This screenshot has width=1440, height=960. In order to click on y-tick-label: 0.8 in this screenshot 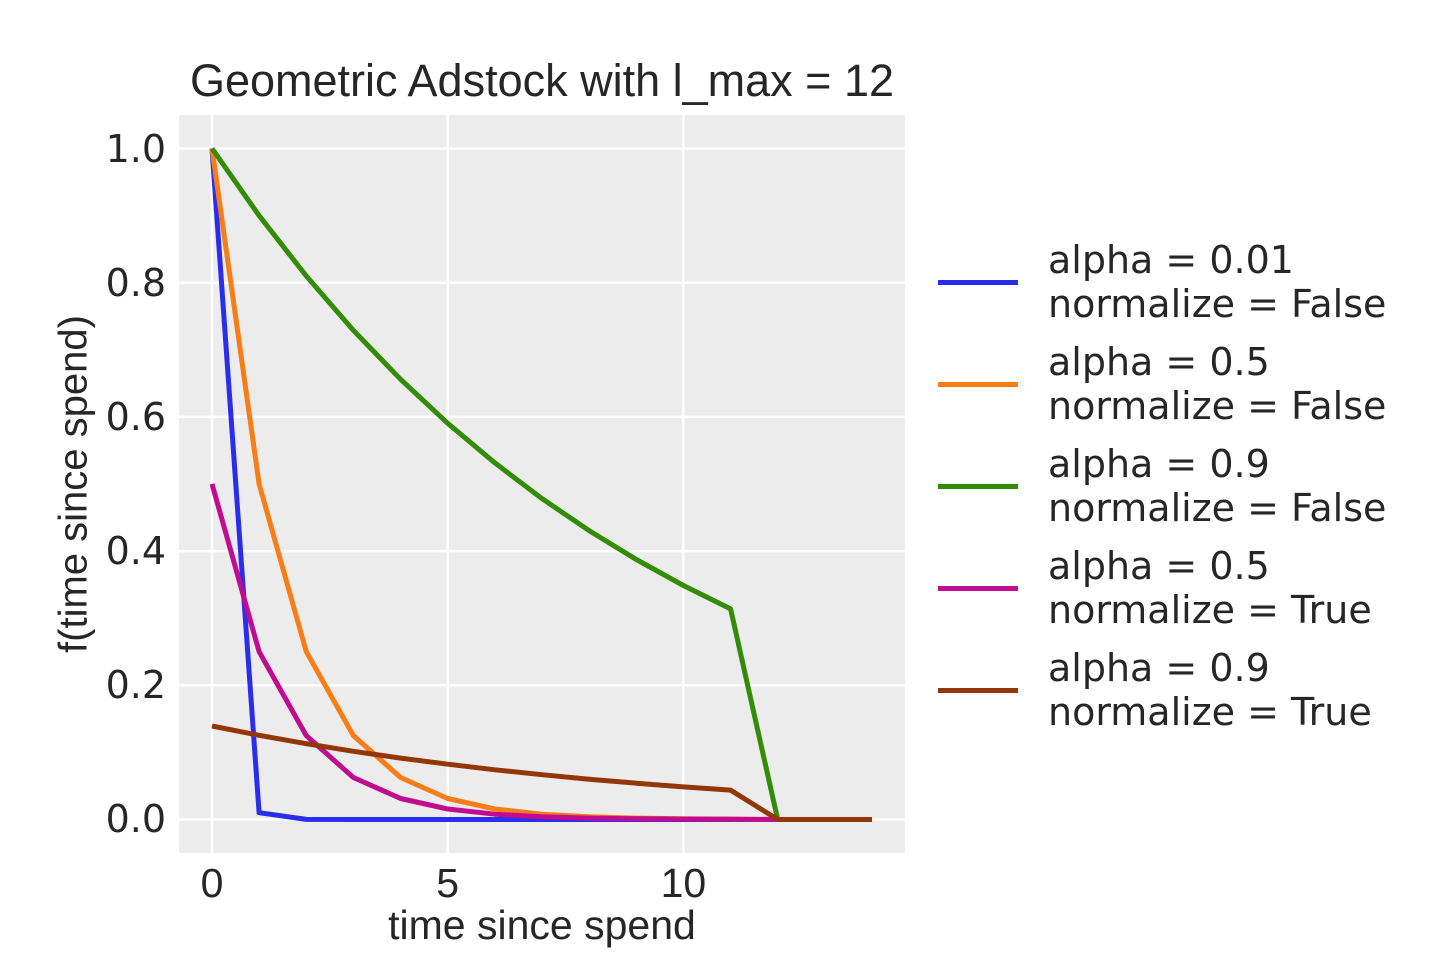, I will do `click(135, 282)`.